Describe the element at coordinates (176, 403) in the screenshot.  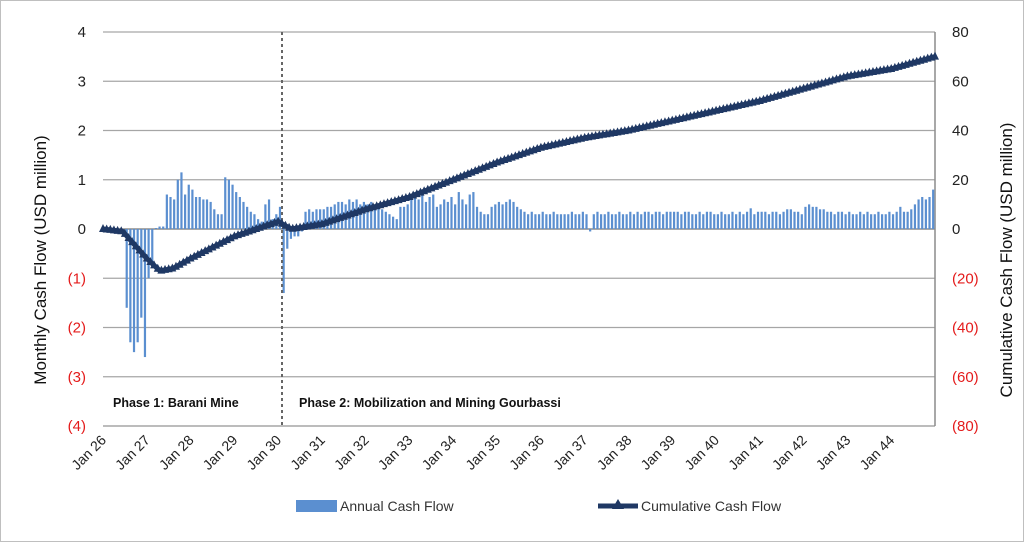
I see `phase-1-label: Phase 1: Barani Mine` at that location.